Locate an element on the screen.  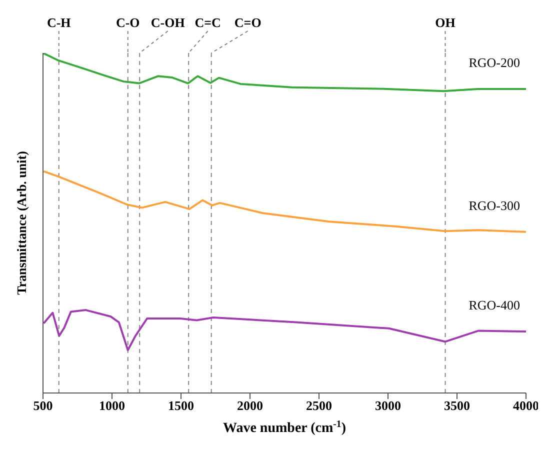
x-tick-label: 500 is located at coordinates (43, 406).